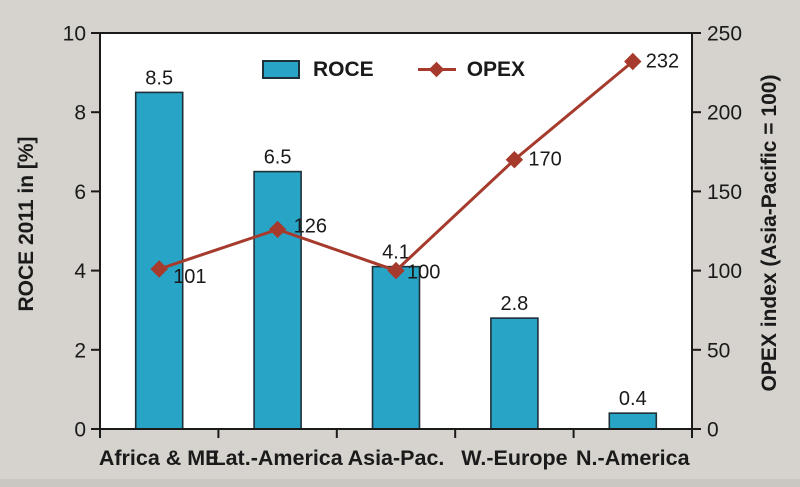 The width and height of the screenshot is (800, 487). Describe the element at coordinates (633, 458) in the screenshot. I see `x-category-label: N.-America` at that location.